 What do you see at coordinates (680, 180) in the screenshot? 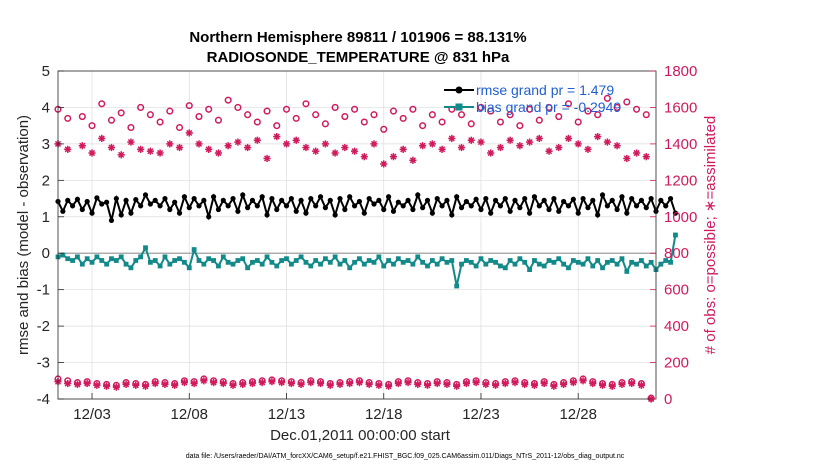
I see `y2-tick-label: 1200` at bounding box center [680, 180].